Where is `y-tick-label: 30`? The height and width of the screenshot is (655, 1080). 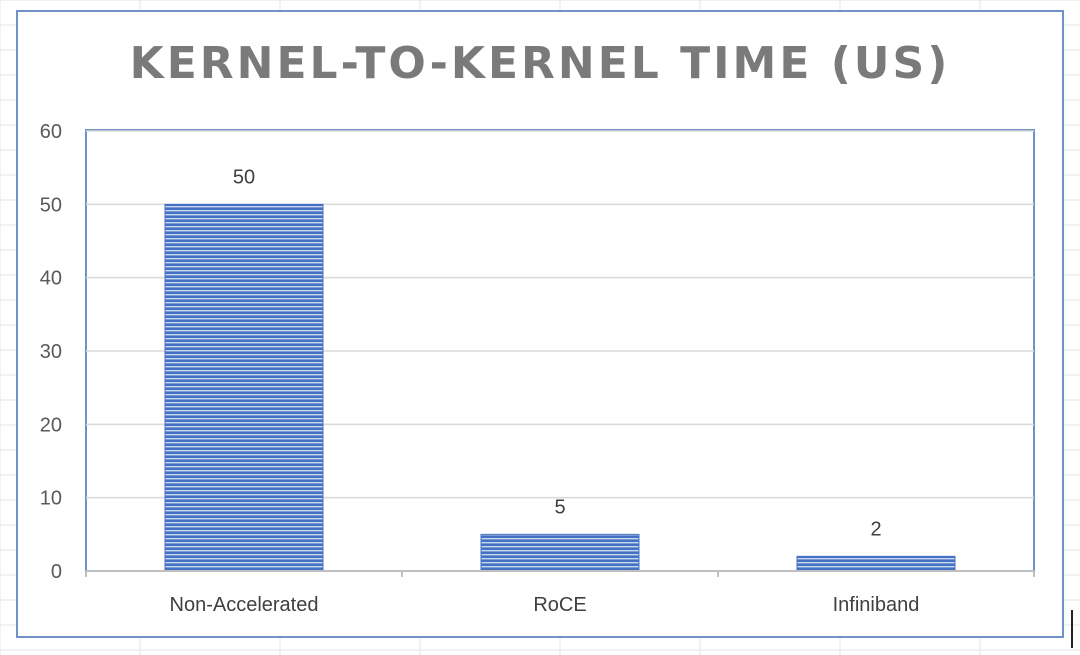 y-tick-label: 30 is located at coordinates (51, 352).